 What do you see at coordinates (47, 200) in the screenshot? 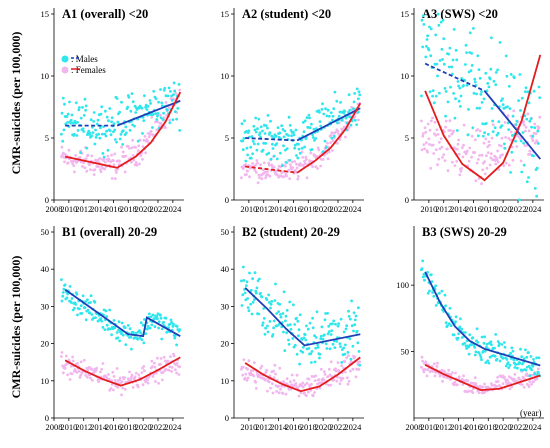
I see `y-tick-label: 0` at bounding box center [47, 200].